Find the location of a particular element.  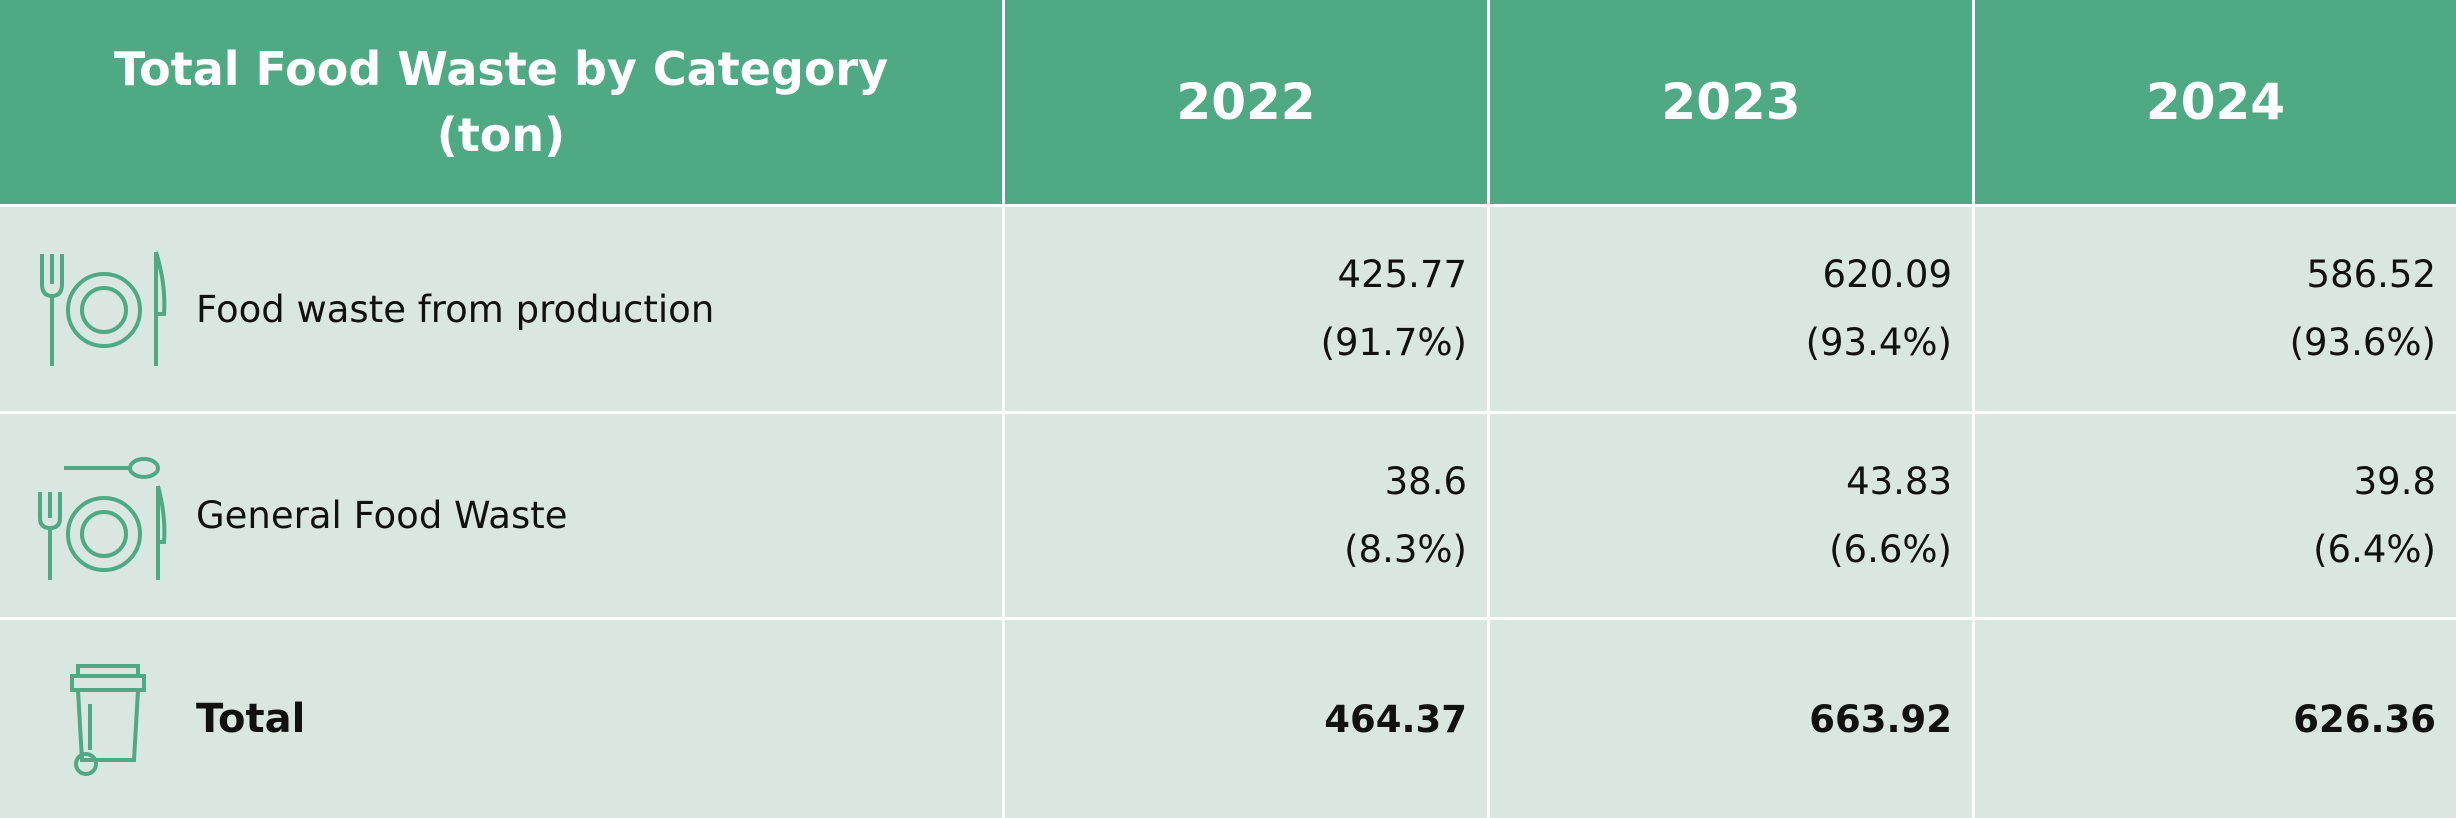

row-label: Food waste from production is located at coordinates (455, 309).